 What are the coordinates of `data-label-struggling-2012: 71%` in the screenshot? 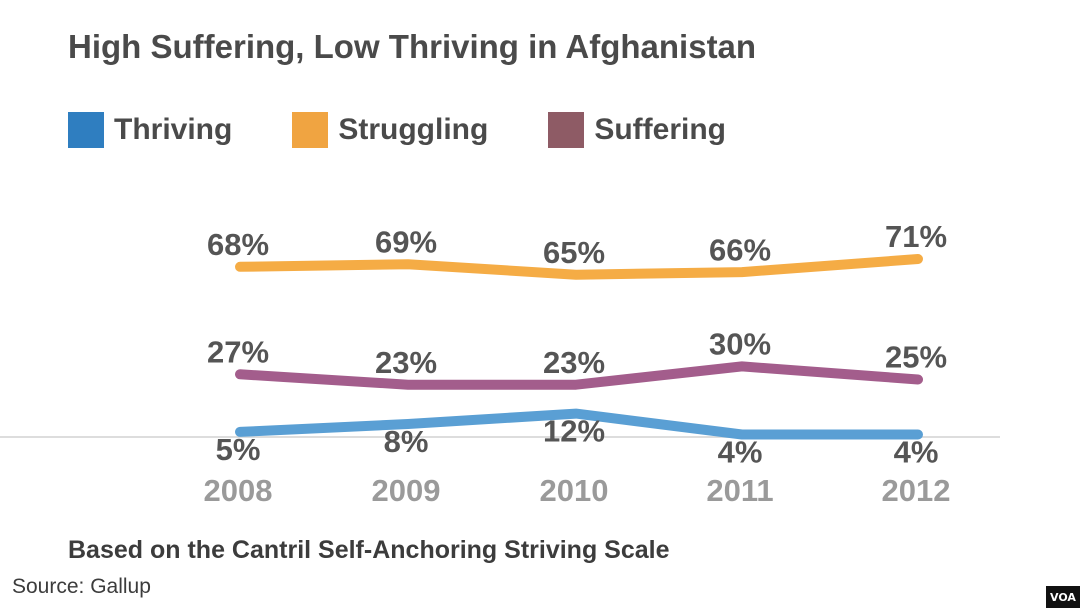 It's located at (916, 236).